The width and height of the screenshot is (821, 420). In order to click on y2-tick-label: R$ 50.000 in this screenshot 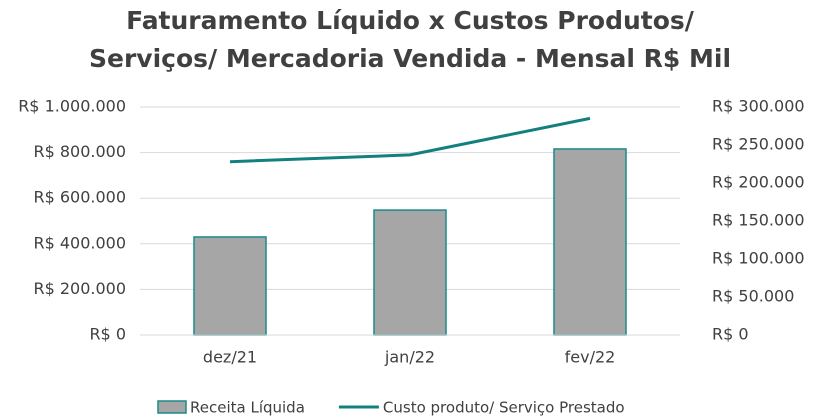, I will do `click(753, 296)`.